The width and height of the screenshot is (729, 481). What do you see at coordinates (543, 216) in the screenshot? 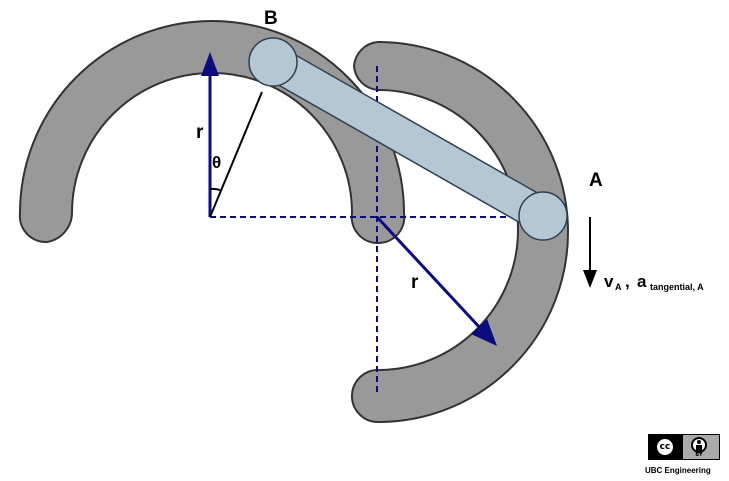
I see `pin-a` at bounding box center [543, 216].